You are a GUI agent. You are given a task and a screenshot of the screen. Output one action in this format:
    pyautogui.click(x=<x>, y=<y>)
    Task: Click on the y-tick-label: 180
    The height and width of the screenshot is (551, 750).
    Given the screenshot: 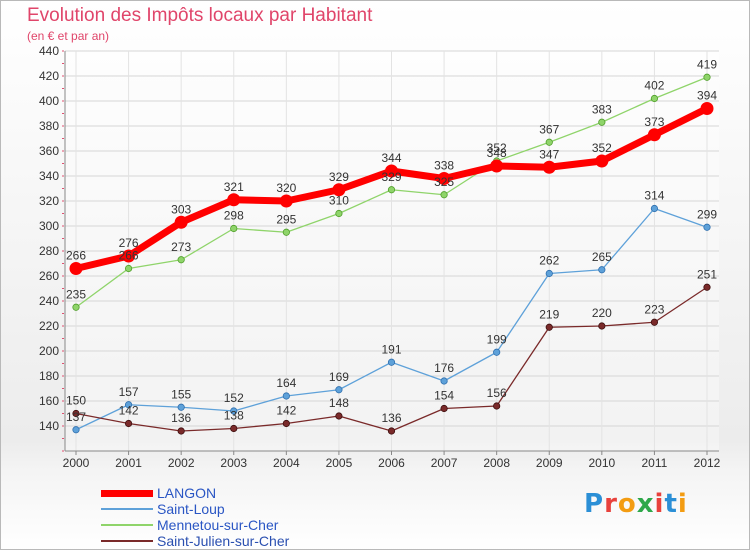 What is the action you would take?
    pyautogui.click(x=49, y=376)
    